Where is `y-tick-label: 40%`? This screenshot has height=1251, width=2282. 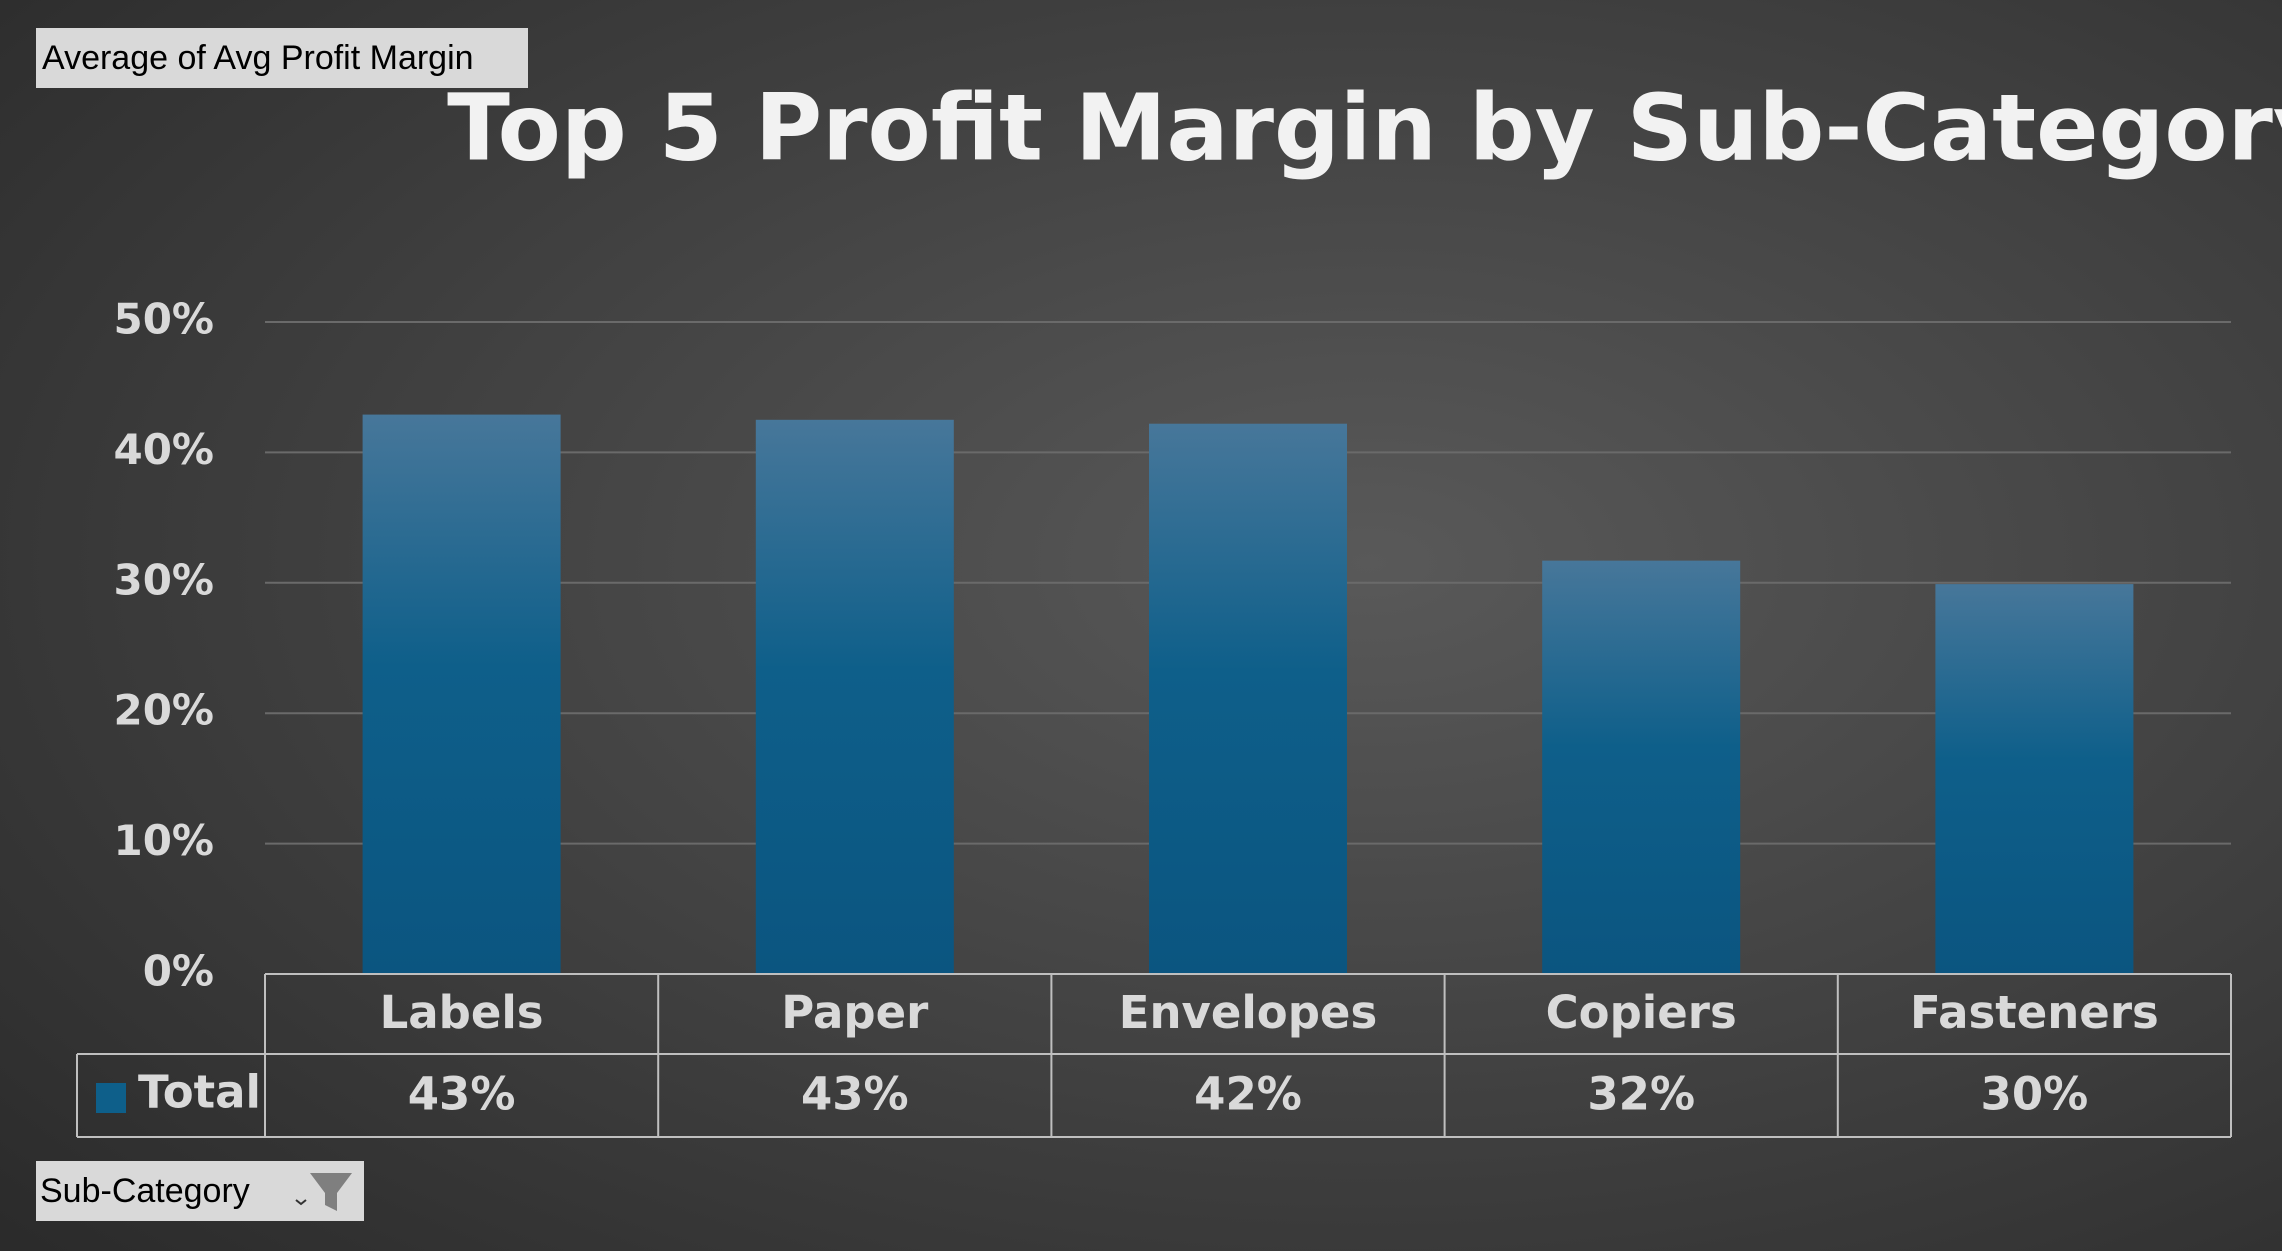
y-tick-label: 40% is located at coordinates (163, 449).